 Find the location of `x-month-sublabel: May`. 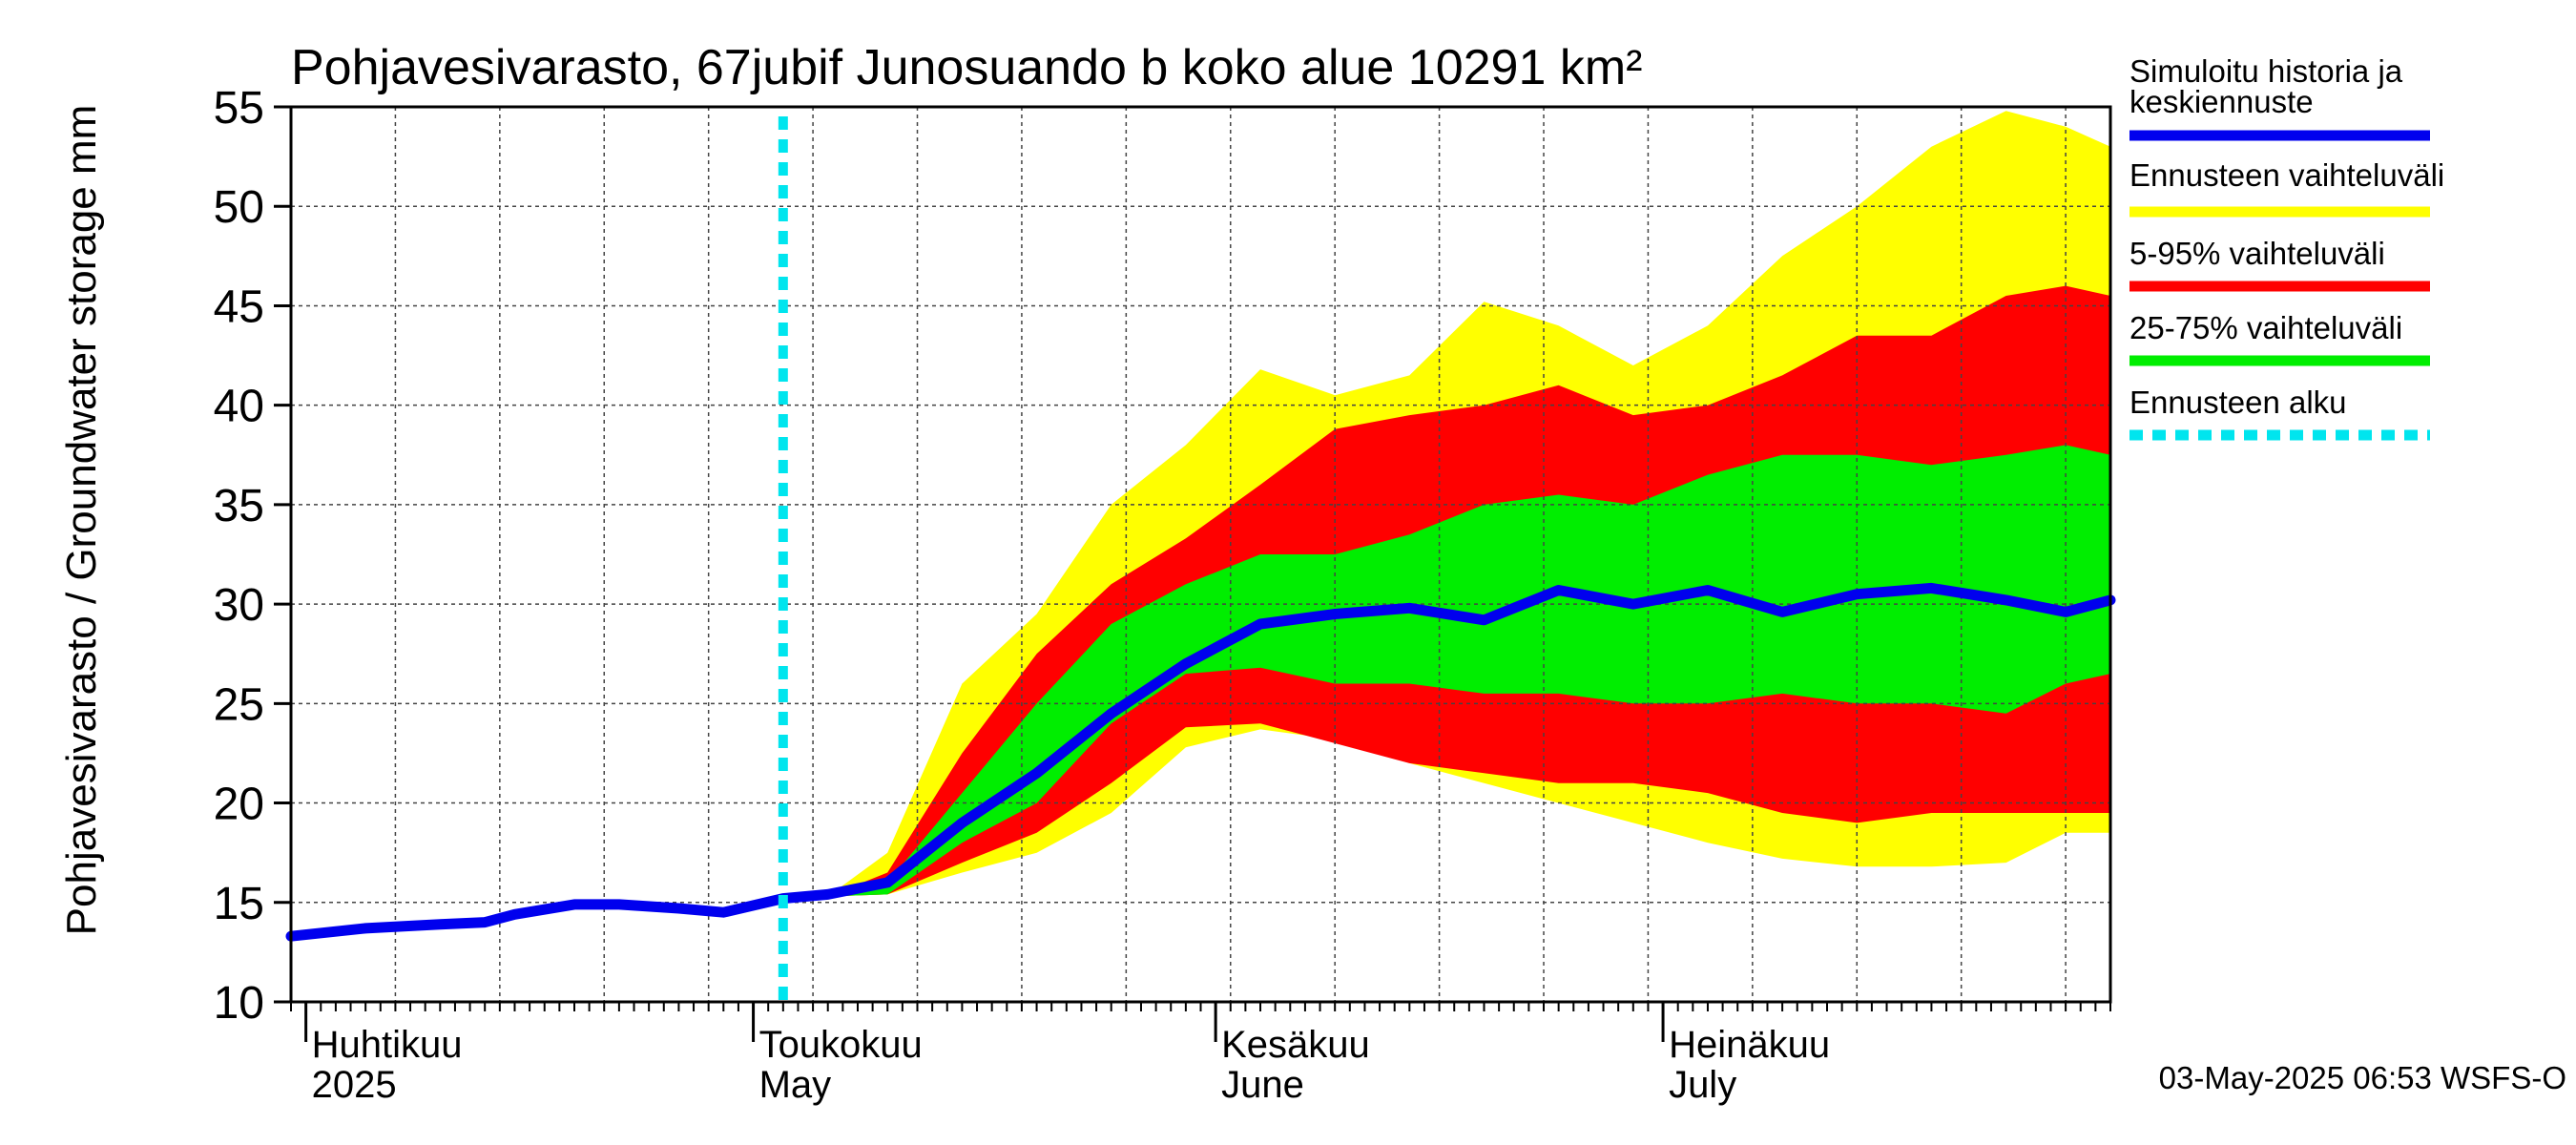

x-month-sublabel: May is located at coordinates (795, 1085).